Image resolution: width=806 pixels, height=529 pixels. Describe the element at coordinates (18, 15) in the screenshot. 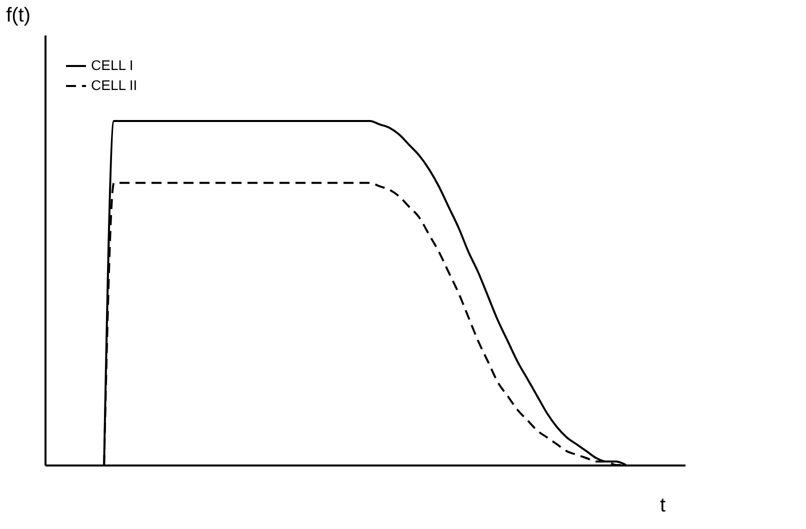

I see `y-axis-title: f(t)` at that location.